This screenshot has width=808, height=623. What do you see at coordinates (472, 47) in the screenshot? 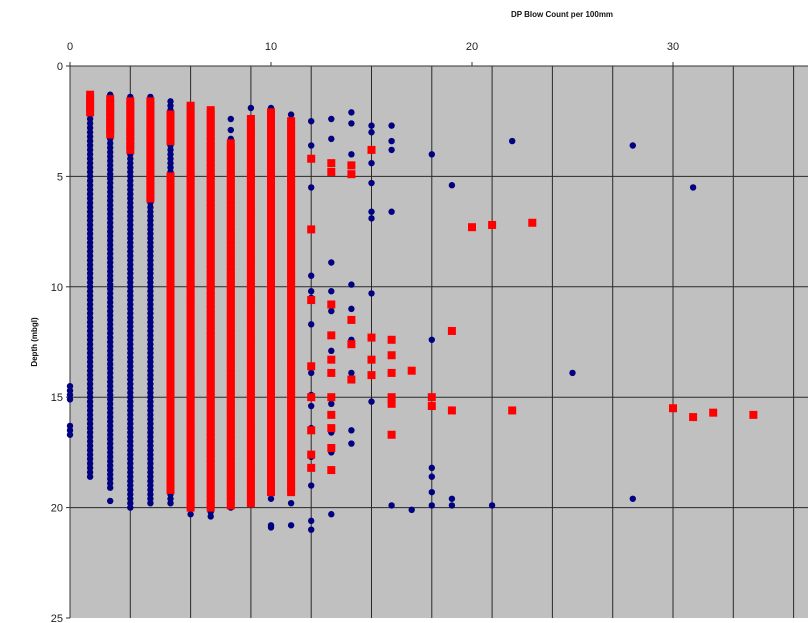
I see `x-tick-label: 20` at bounding box center [472, 47].